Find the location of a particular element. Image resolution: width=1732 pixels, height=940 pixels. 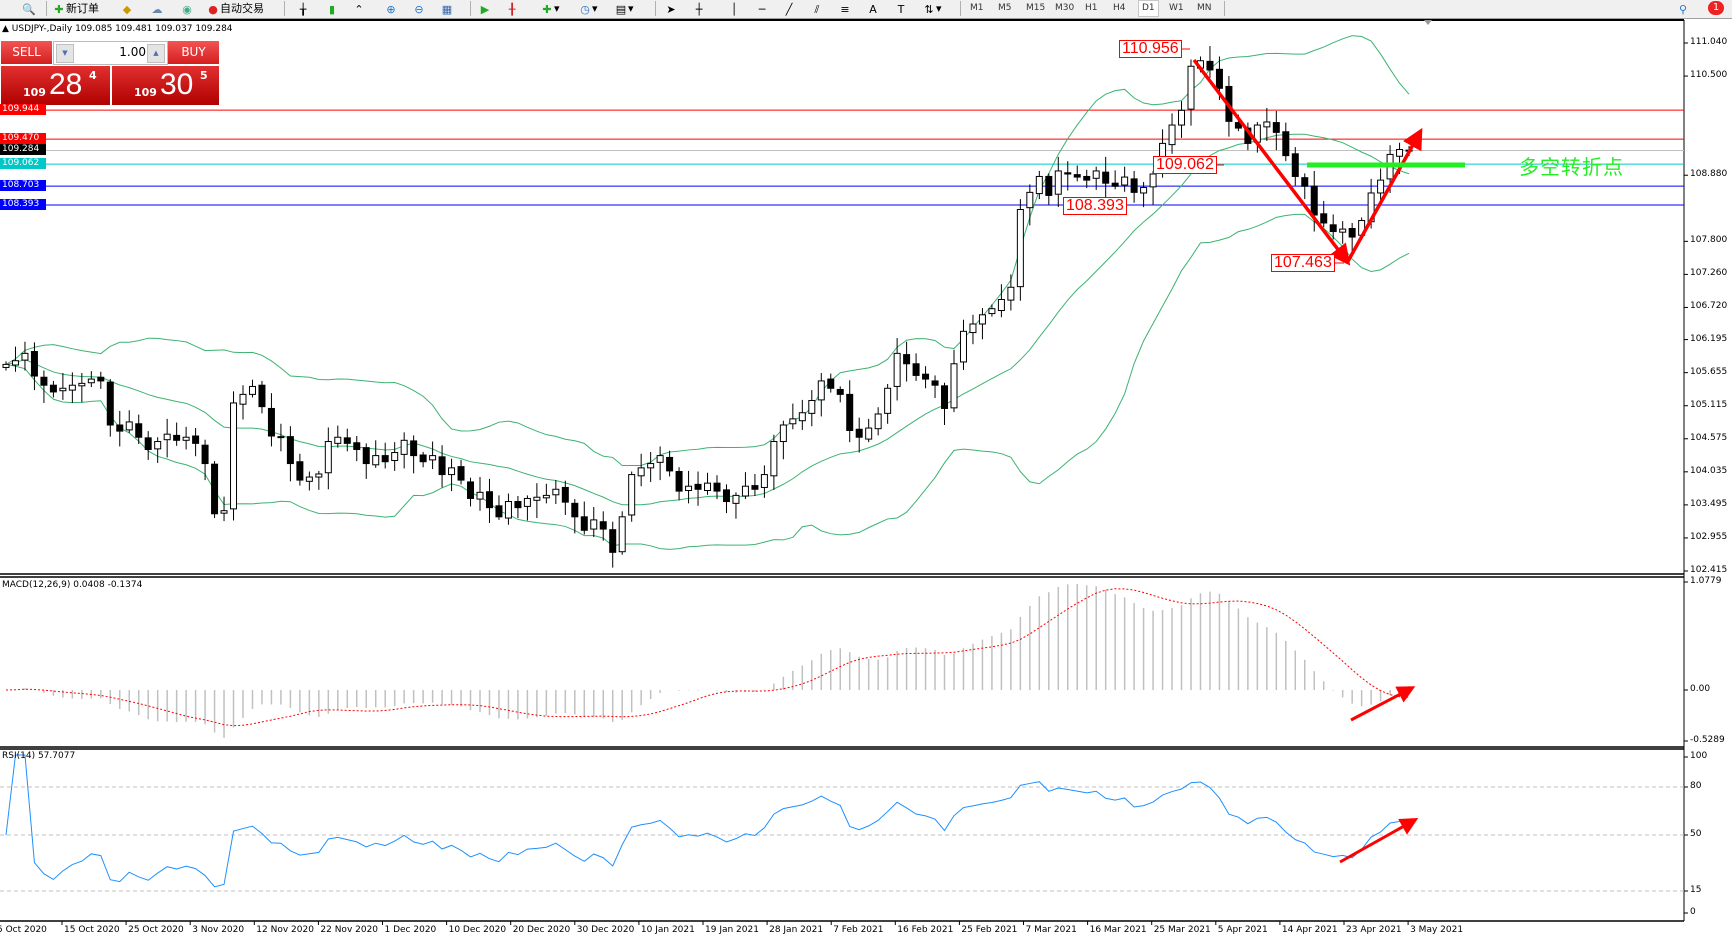

buy-price-prefix: 109 is located at coordinates (145, 92).